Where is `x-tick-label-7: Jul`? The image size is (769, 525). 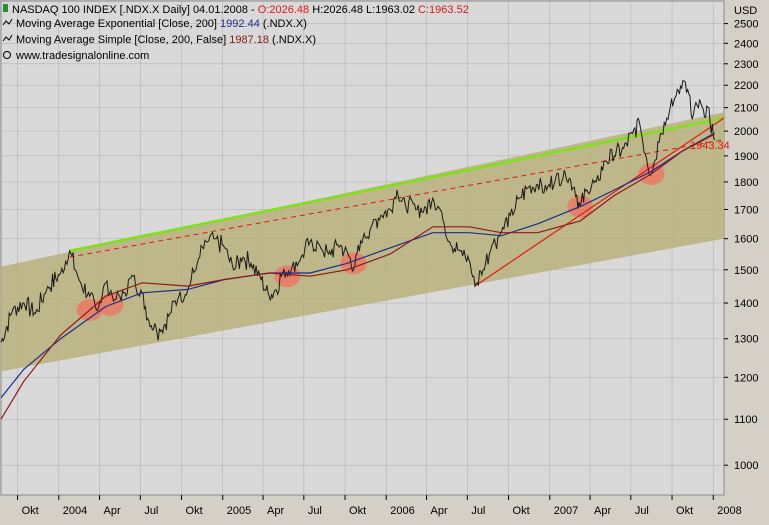 x-tick-label-7: Jul is located at coordinates (315, 511).